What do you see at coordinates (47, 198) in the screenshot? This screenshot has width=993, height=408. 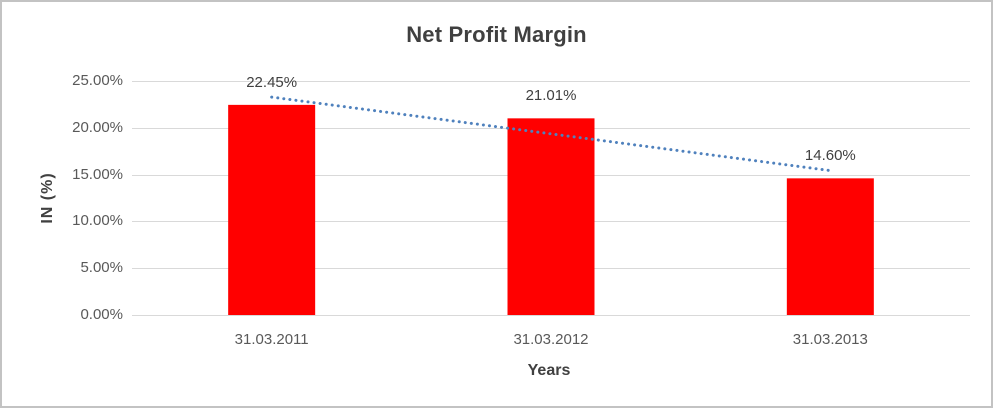 I see `y-axis-title: IN (%)` at bounding box center [47, 198].